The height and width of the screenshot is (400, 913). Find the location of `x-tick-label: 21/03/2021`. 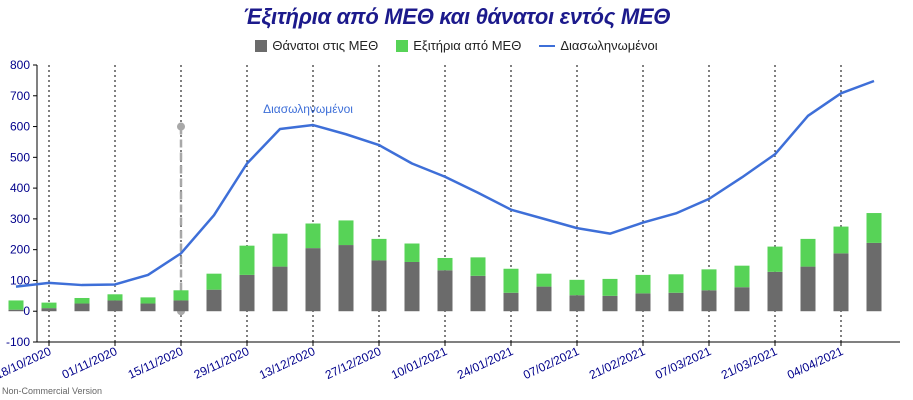

x-tick-label: 21/03/2021 is located at coordinates (749, 363).